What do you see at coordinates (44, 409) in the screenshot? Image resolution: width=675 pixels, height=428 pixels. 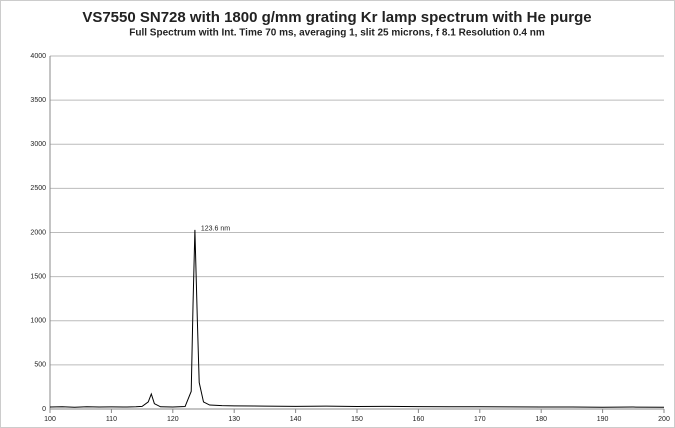 I see `y-tick-label: 0` at bounding box center [44, 409].